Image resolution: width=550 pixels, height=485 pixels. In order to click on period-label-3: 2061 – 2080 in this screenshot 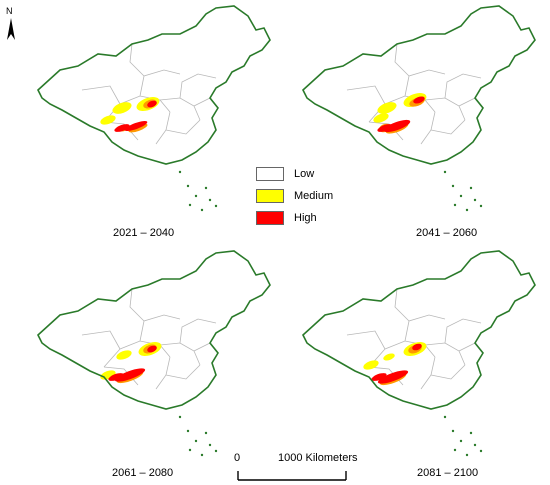, I will do `click(143, 473)`.